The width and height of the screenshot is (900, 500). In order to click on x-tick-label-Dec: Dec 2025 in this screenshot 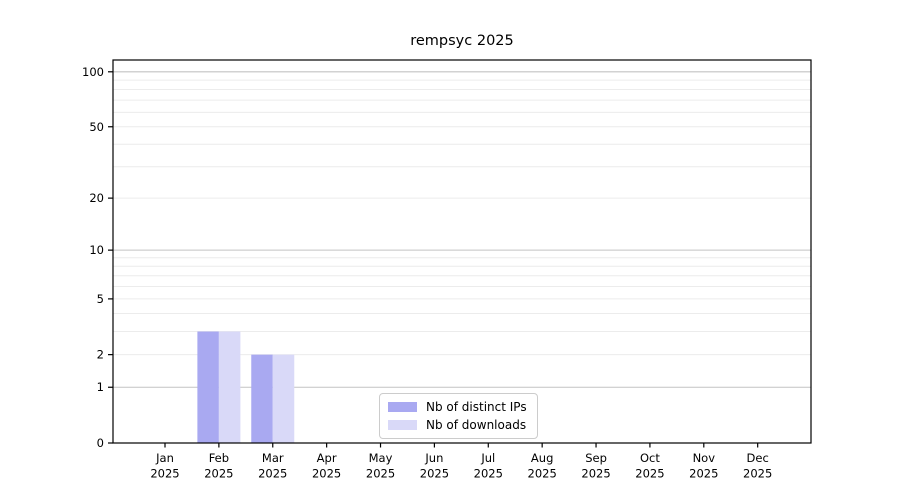, I will do `click(757, 466)`.